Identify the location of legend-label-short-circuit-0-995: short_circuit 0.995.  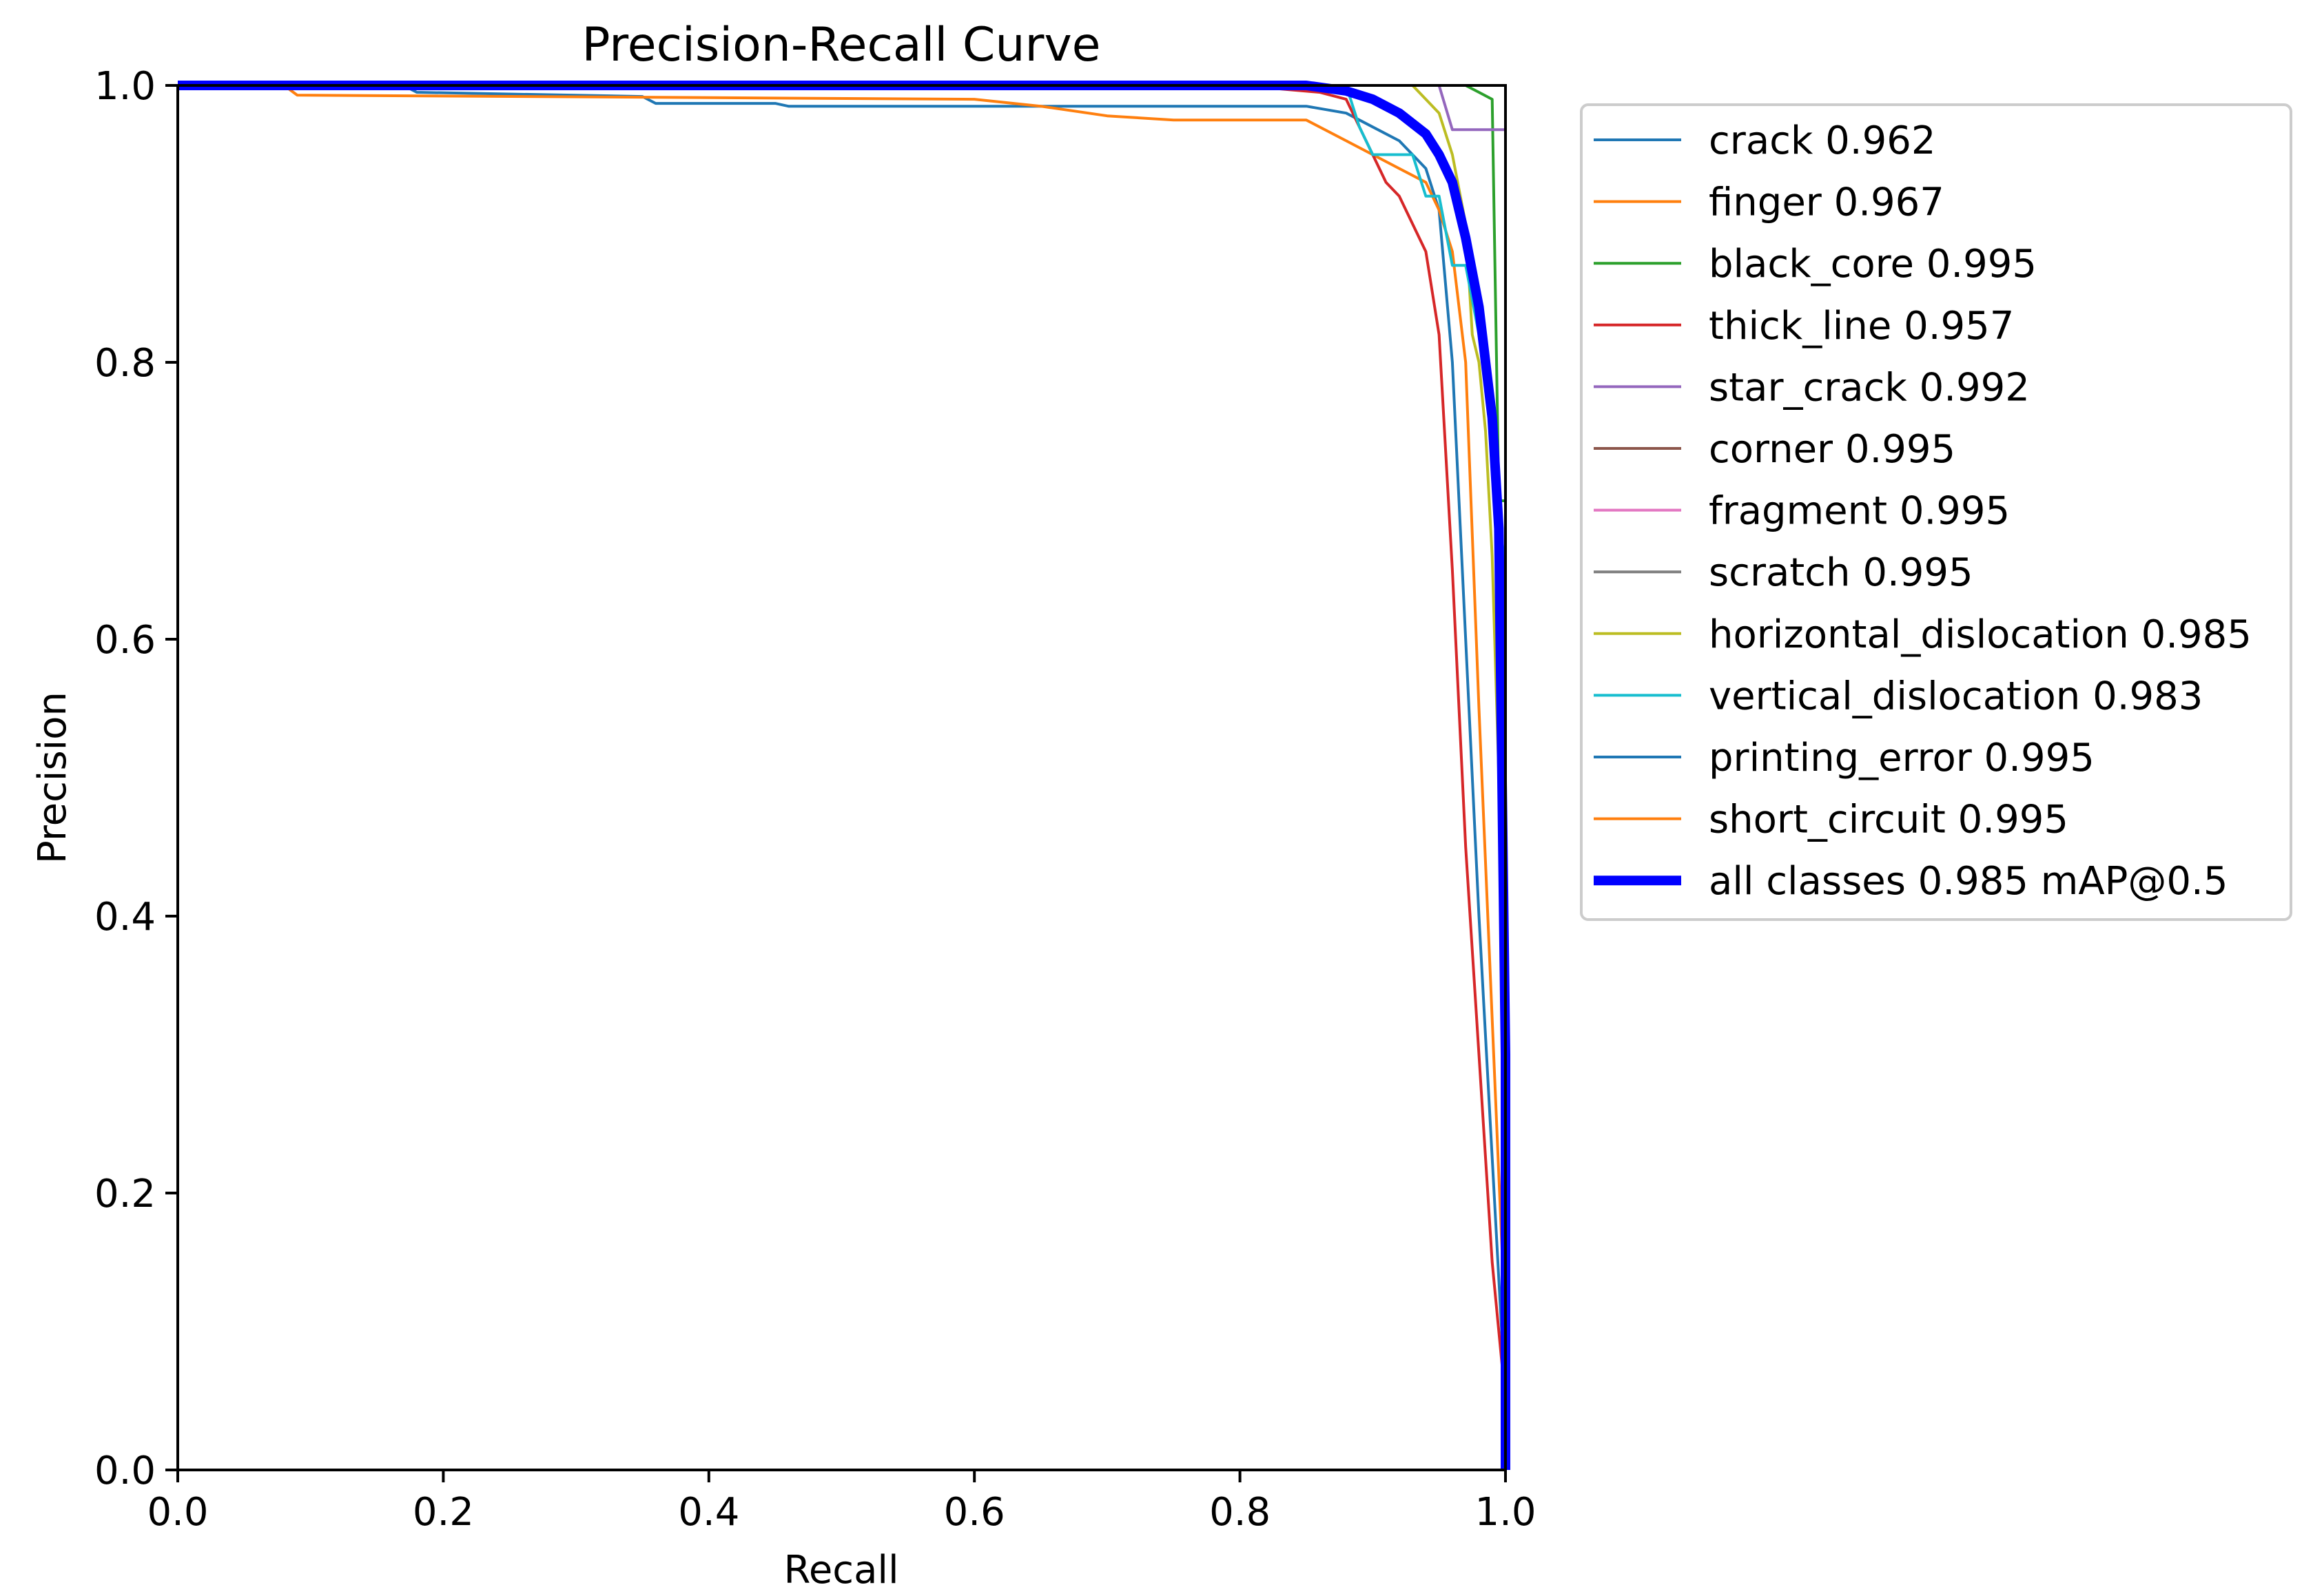
(1888, 820).